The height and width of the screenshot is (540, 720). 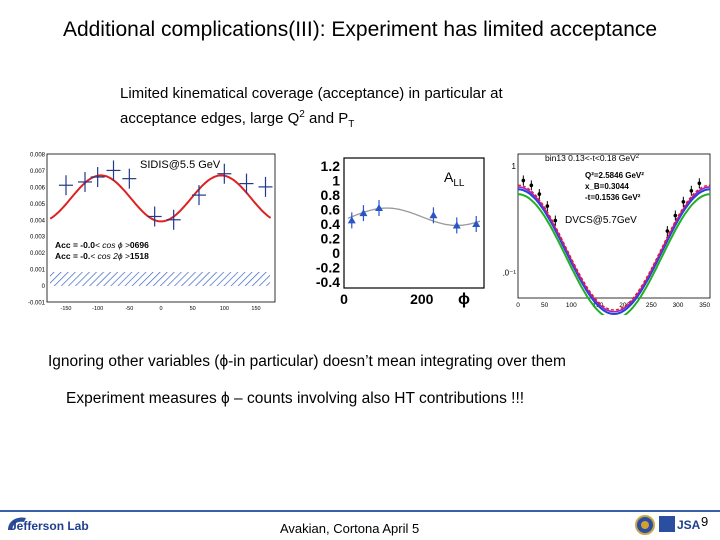 What do you see at coordinates (592, 158) in the screenshot?
I see `dvcs-header: bin13 0.13<-t<0.18 GeV2` at bounding box center [592, 158].